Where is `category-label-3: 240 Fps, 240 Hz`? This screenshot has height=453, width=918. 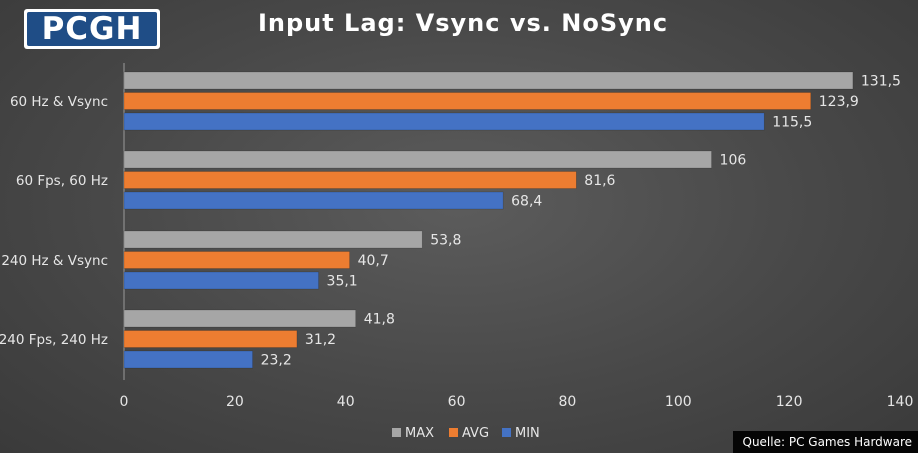
category-label-3: 240 Fps, 240 Hz is located at coordinates (54, 340).